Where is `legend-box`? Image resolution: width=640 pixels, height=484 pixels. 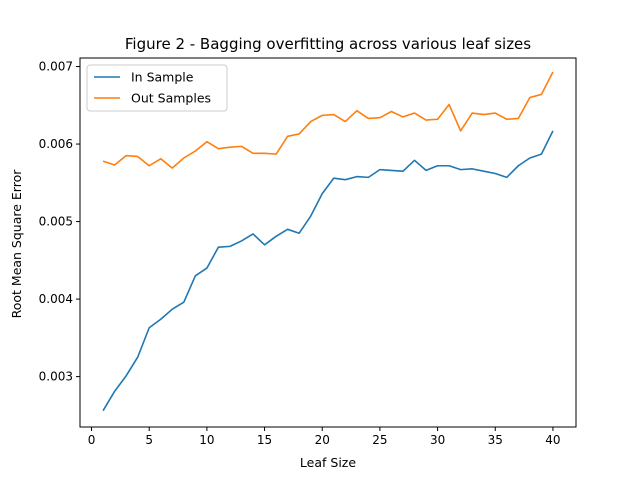
legend-box is located at coordinates (157, 88).